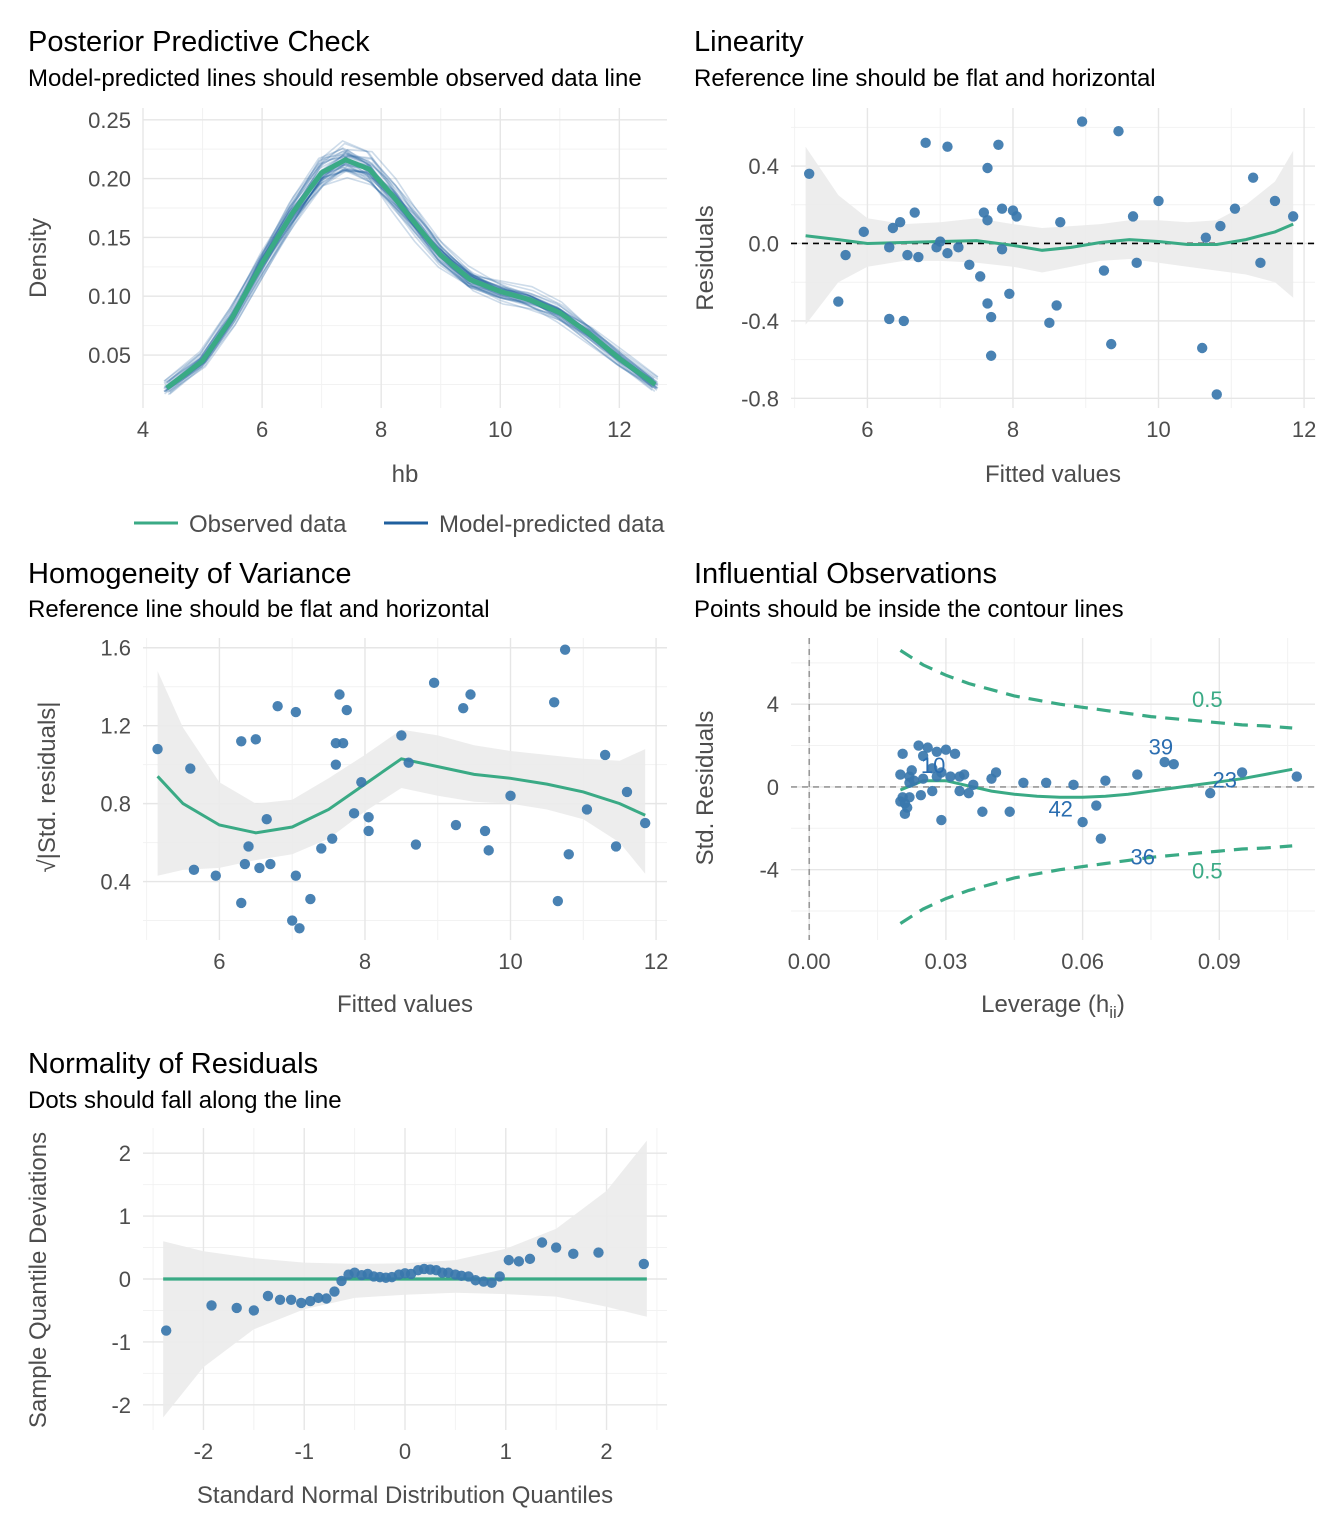 This screenshot has height=1536, width=1344. Describe the element at coordinates (763, 243) in the screenshot. I see `linearity-y-tick-label: 0.0` at that location.